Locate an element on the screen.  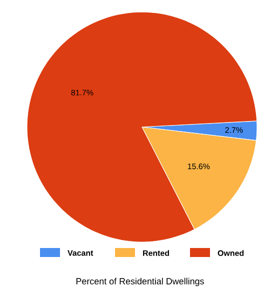
text: Percent of Residential Dwellings is located at coordinates (140, 282).